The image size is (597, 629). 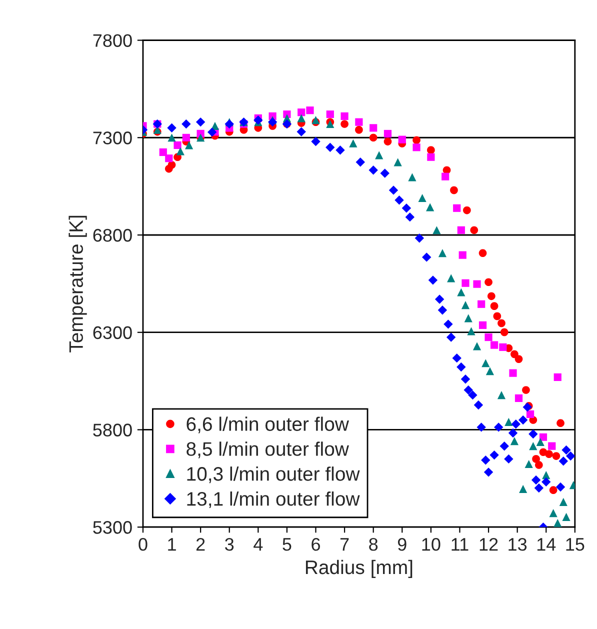 What do you see at coordinates (431, 544) in the screenshot?
I see `x-tick-label: 10` at bounding box center [431, 544].